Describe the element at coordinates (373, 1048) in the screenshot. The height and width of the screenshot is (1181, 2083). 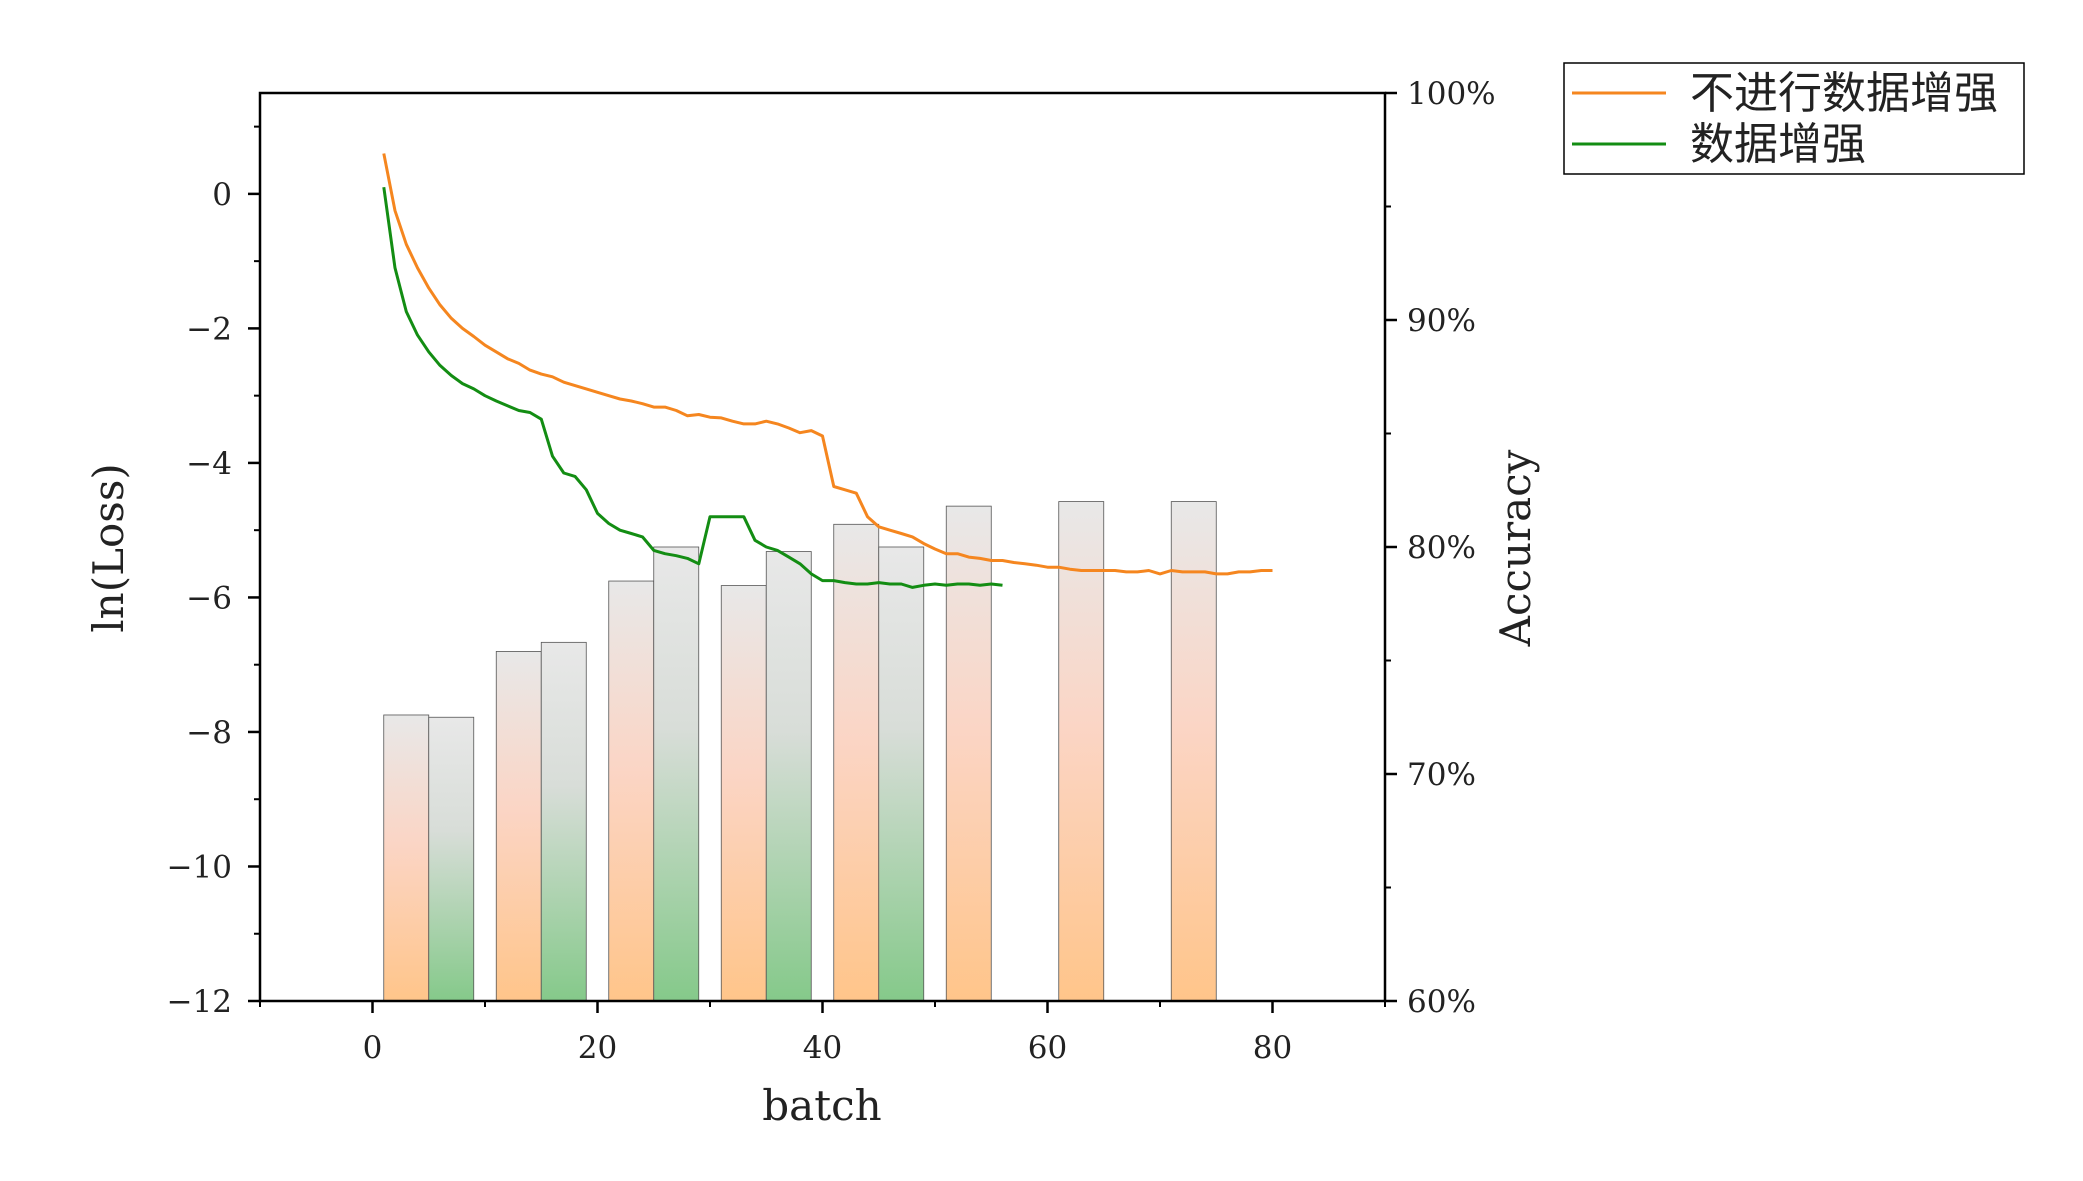
I see `x-tick-label: 0` at that location.